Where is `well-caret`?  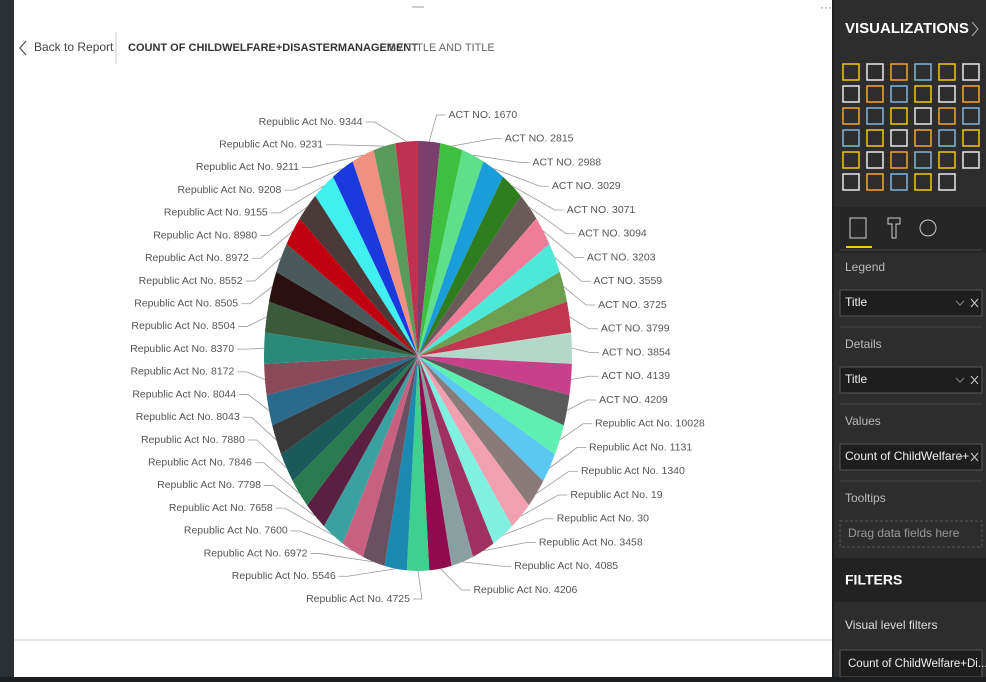 well-caret is located at coordinates (960, 380).